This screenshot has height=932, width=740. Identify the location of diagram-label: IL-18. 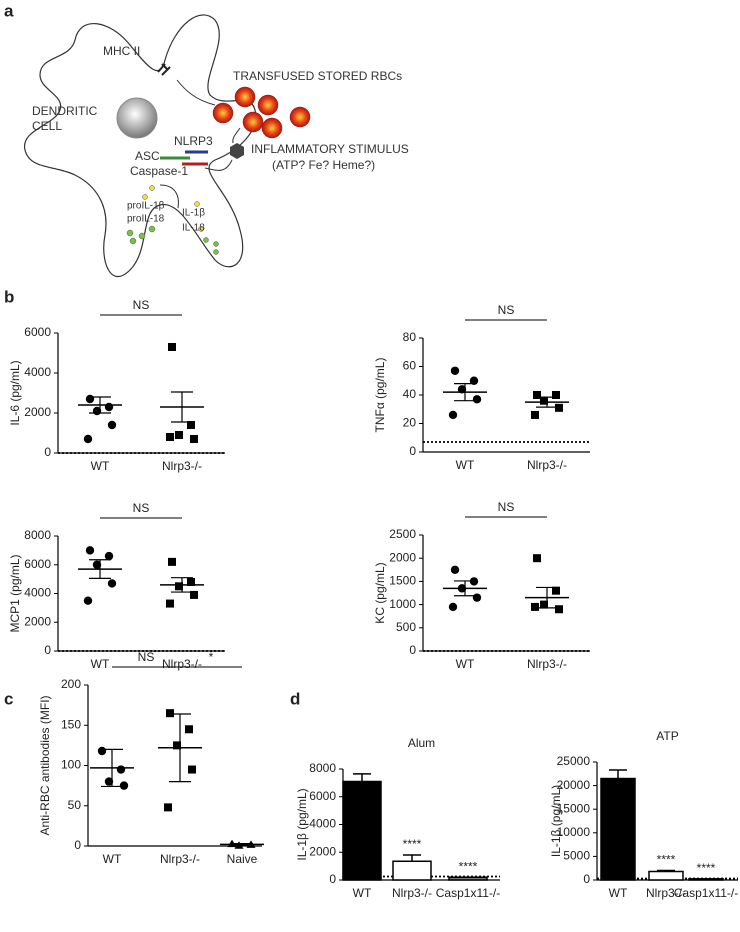
(193, 228).